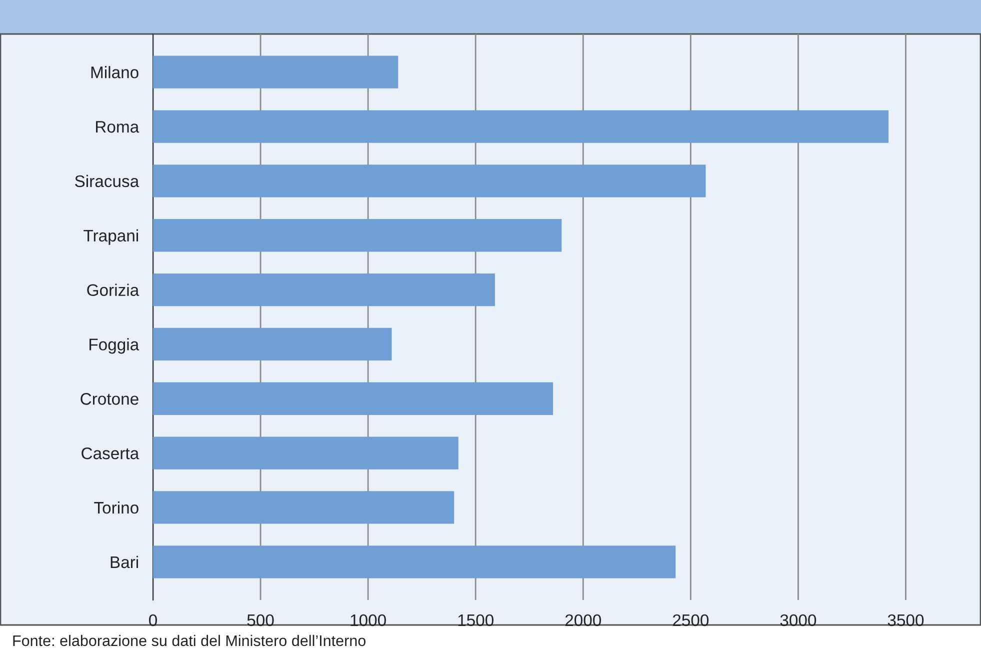 The width and height of the screenshot is (981, 659). I want to click on y-tick-label: Bari, so click(124, 562).